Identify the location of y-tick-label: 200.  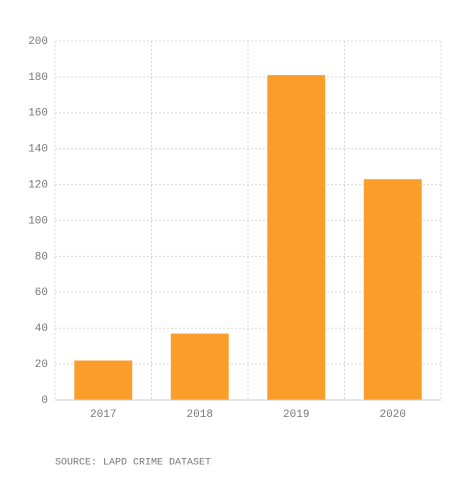
(38, 42).